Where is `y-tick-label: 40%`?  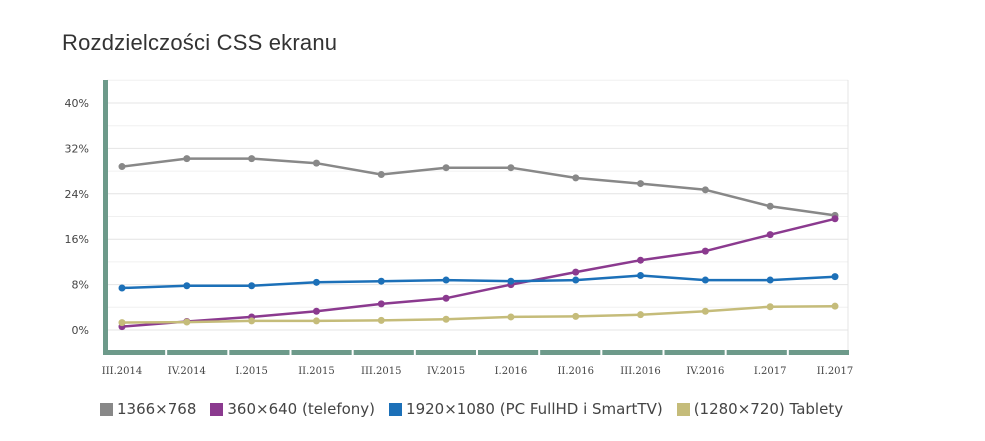 y-tick-label: 40% is located at coordinates (77, 103).